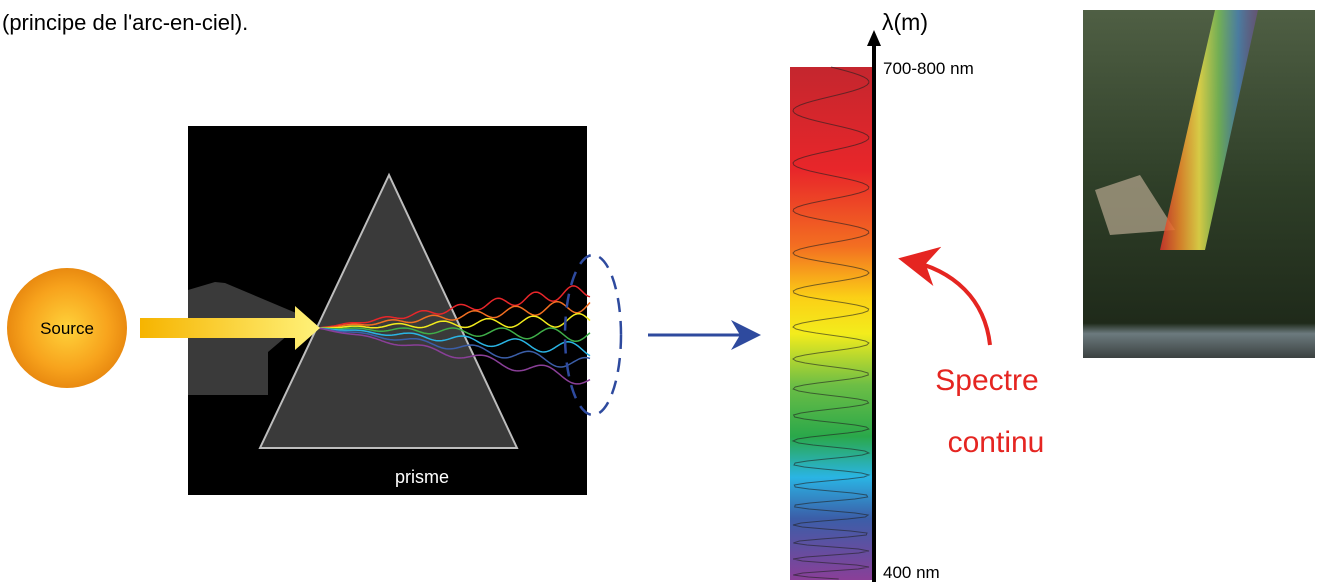 Image resolution: width=1321 pixels, height=586 pixels. What do you see at coordinates (945, 296) in the screenshot?
I see `red-arrow` at bounding box center [945, 296].